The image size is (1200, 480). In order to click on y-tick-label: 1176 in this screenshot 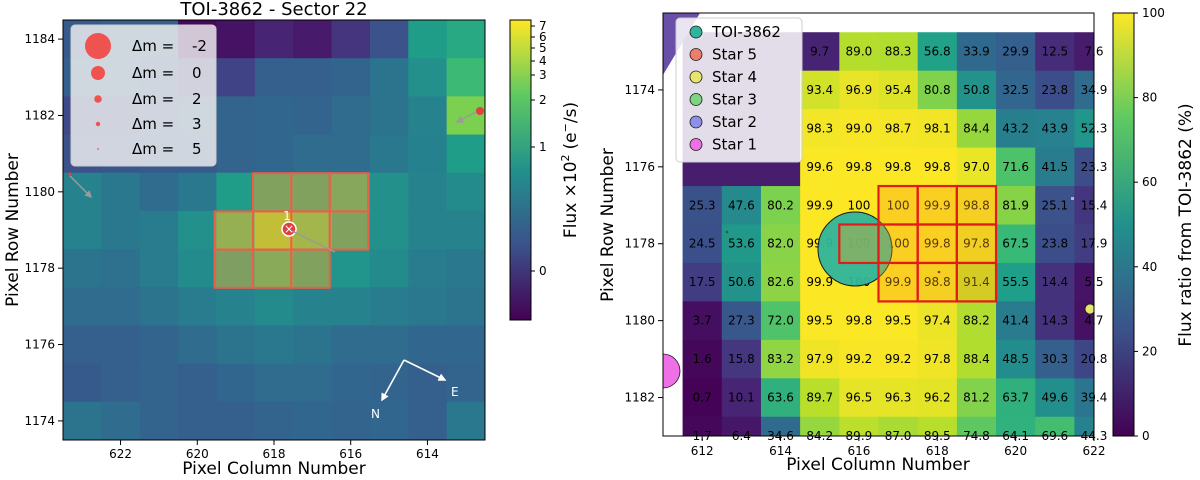, I will do `click(639, 167)`.